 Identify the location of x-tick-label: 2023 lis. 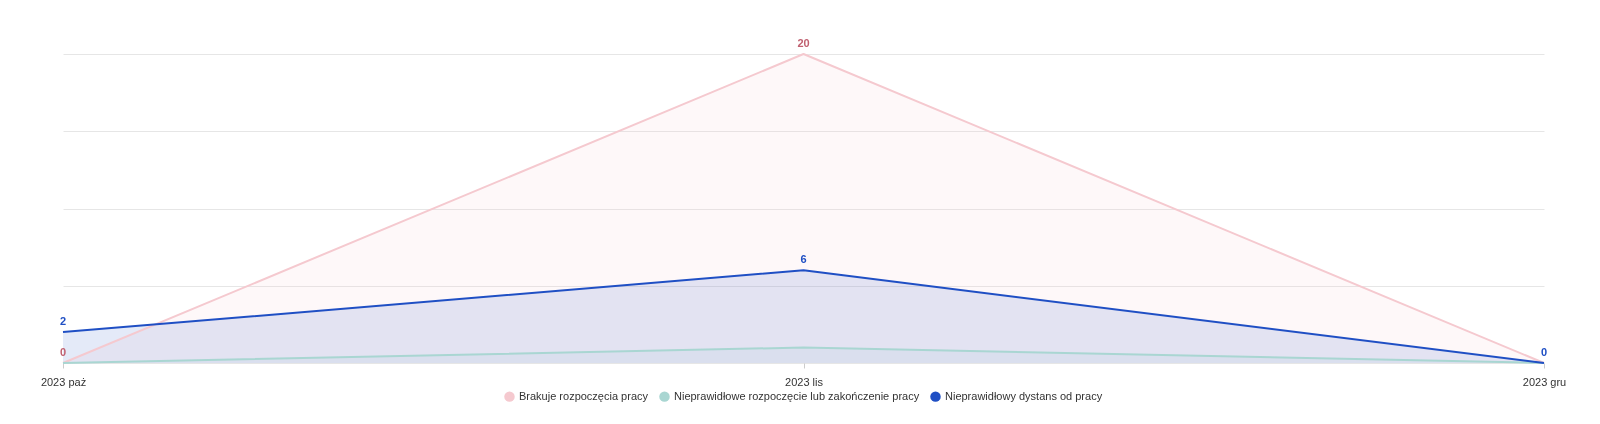
(804, 381).